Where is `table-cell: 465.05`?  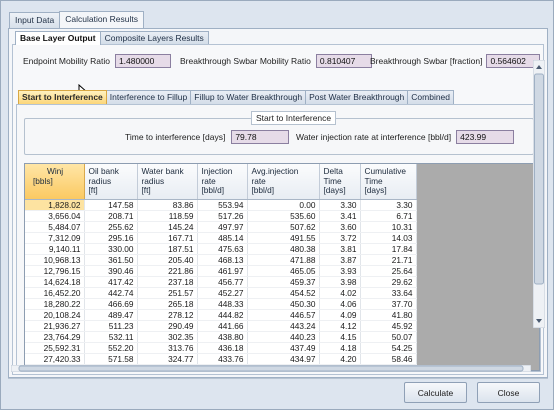 table-cell: 465.05 is located at coordinates (283, 271).